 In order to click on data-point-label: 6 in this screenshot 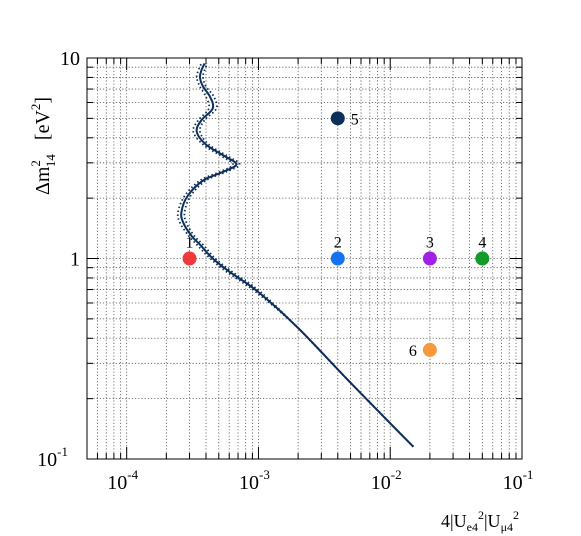, I will do `click(413, 351)`.